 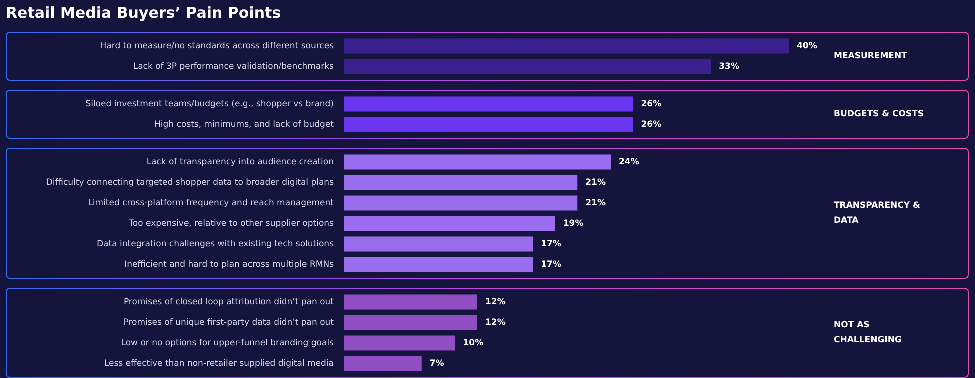 What do you see at coordinates (144, 13) in the screenshot?
I see `text: Retail Media Buyers’ Pain Points` at bounding box center [144, 13].